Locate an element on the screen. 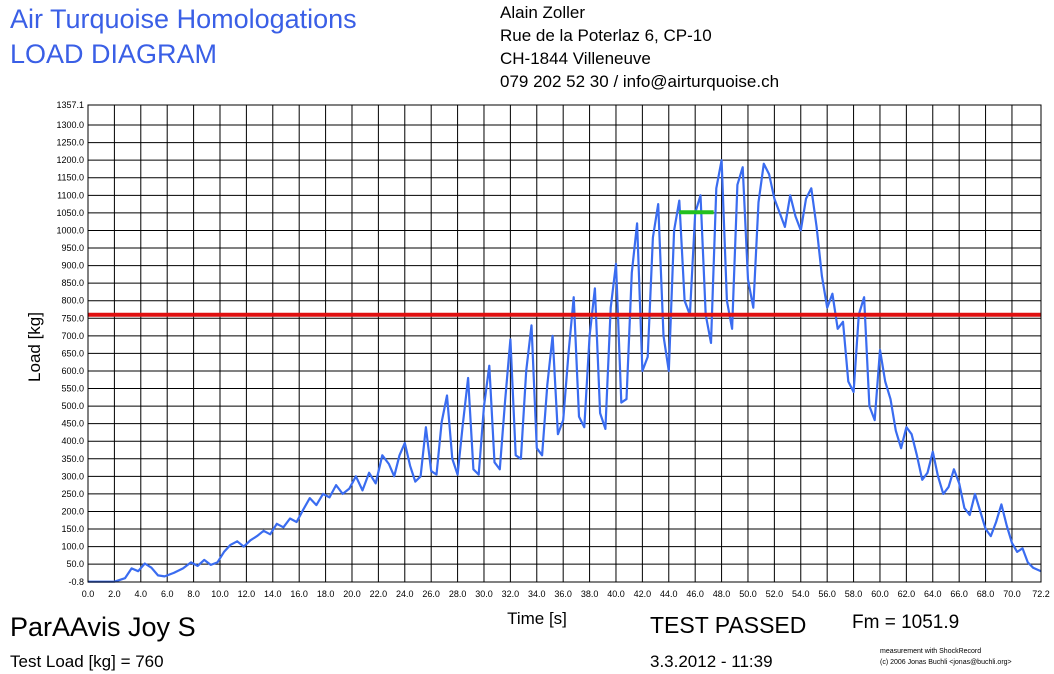 The height and width of the screenshot is (674, 1054). product-name: ParAAvis Joy S is located at coordinates (103, 627).